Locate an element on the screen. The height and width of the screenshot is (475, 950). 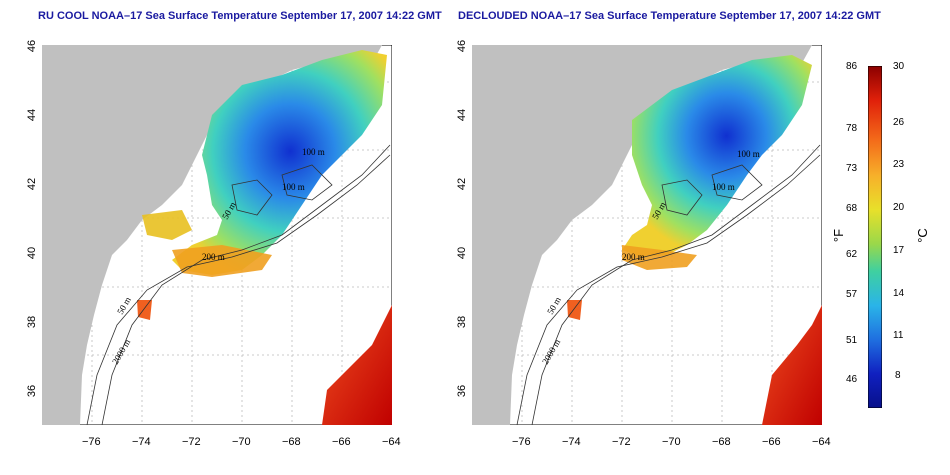
f-tick: 73 is located at coordinates (852, 168).